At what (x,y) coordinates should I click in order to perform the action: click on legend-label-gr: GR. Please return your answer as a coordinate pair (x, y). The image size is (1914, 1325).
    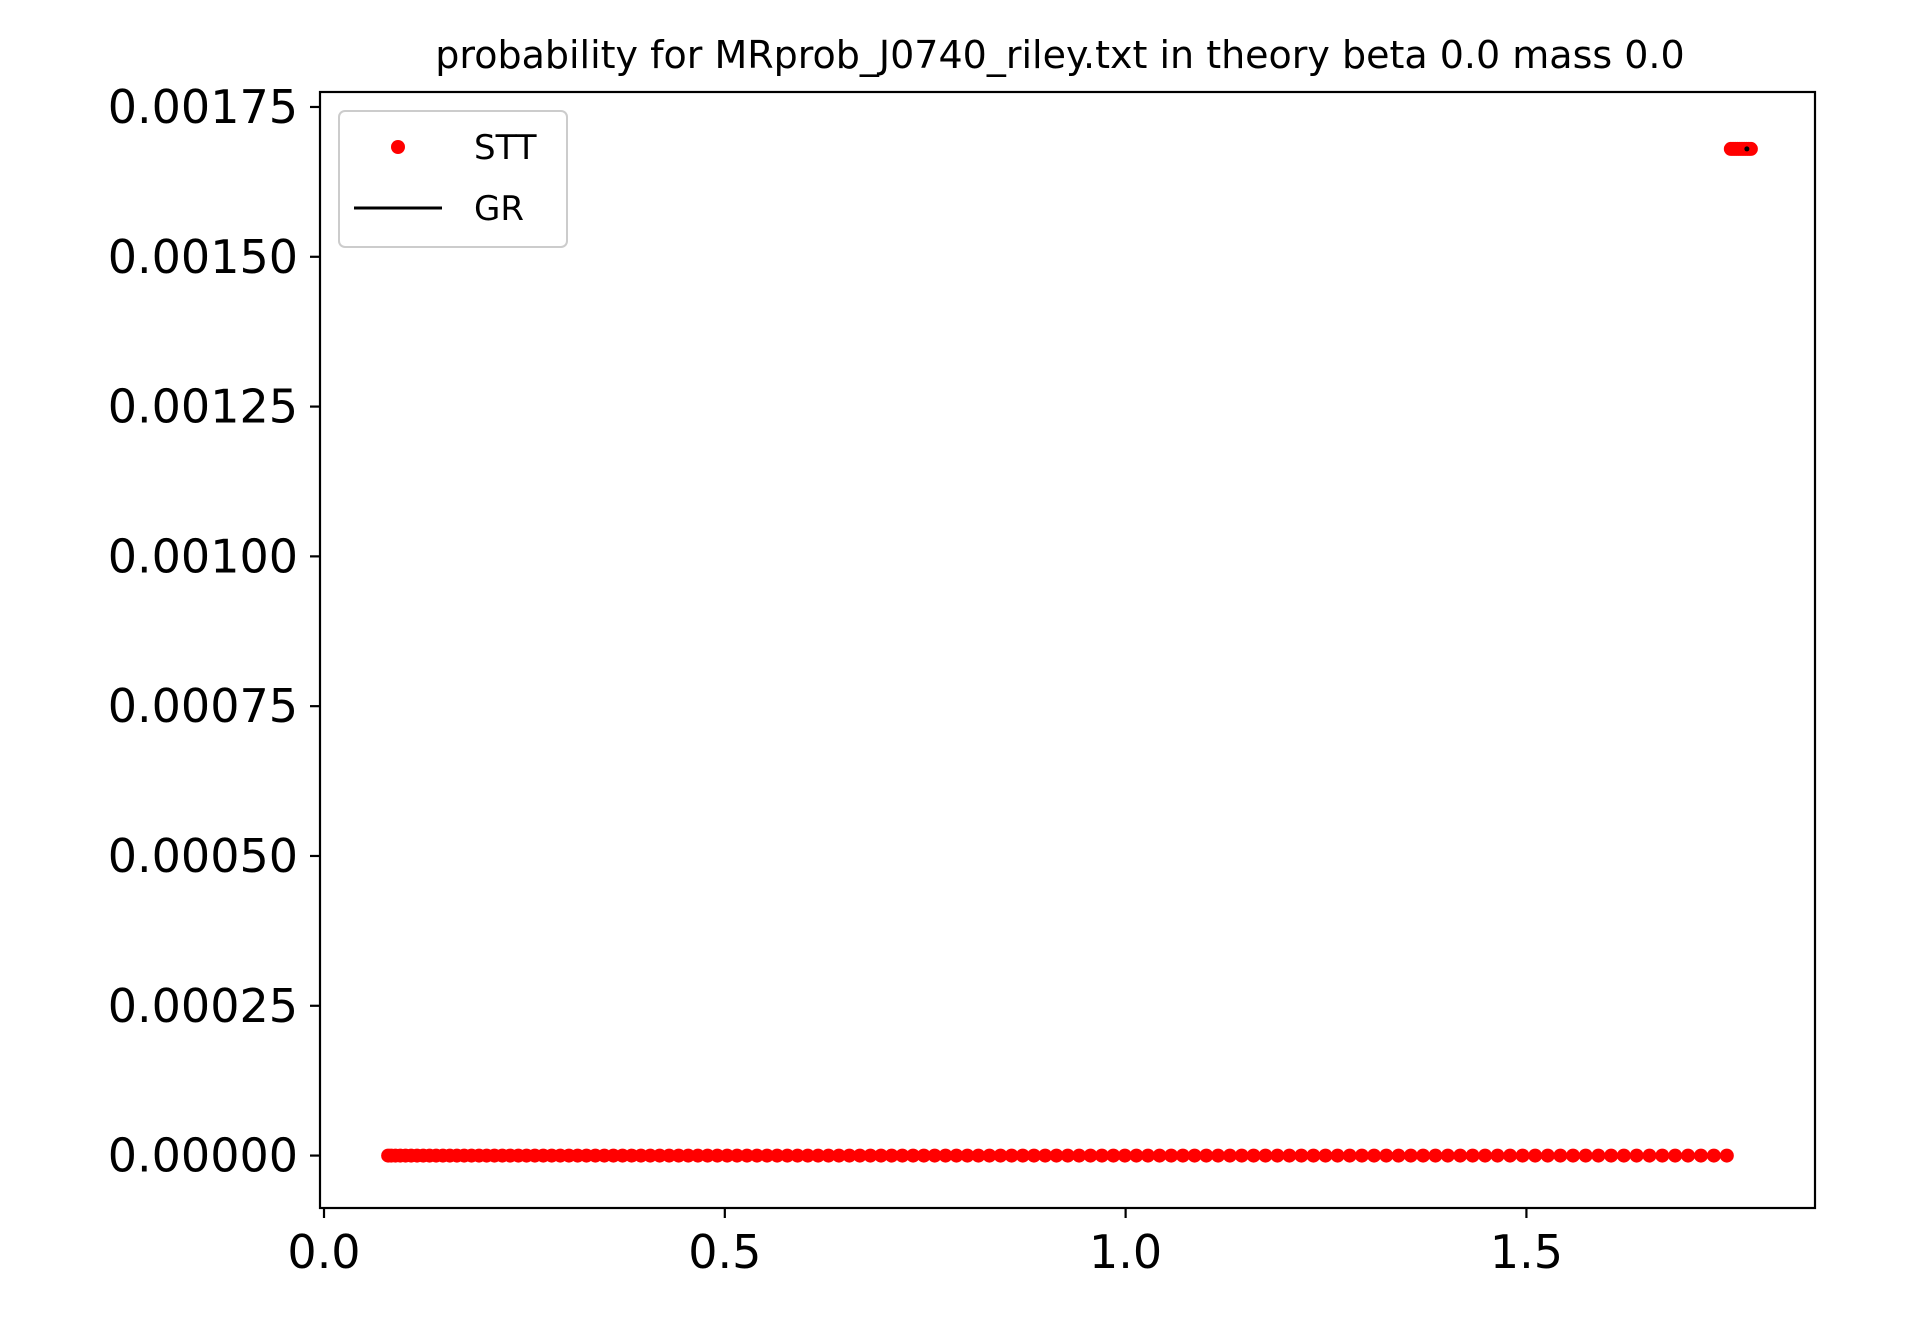
    Looking at the image, I should click on (499, 209).